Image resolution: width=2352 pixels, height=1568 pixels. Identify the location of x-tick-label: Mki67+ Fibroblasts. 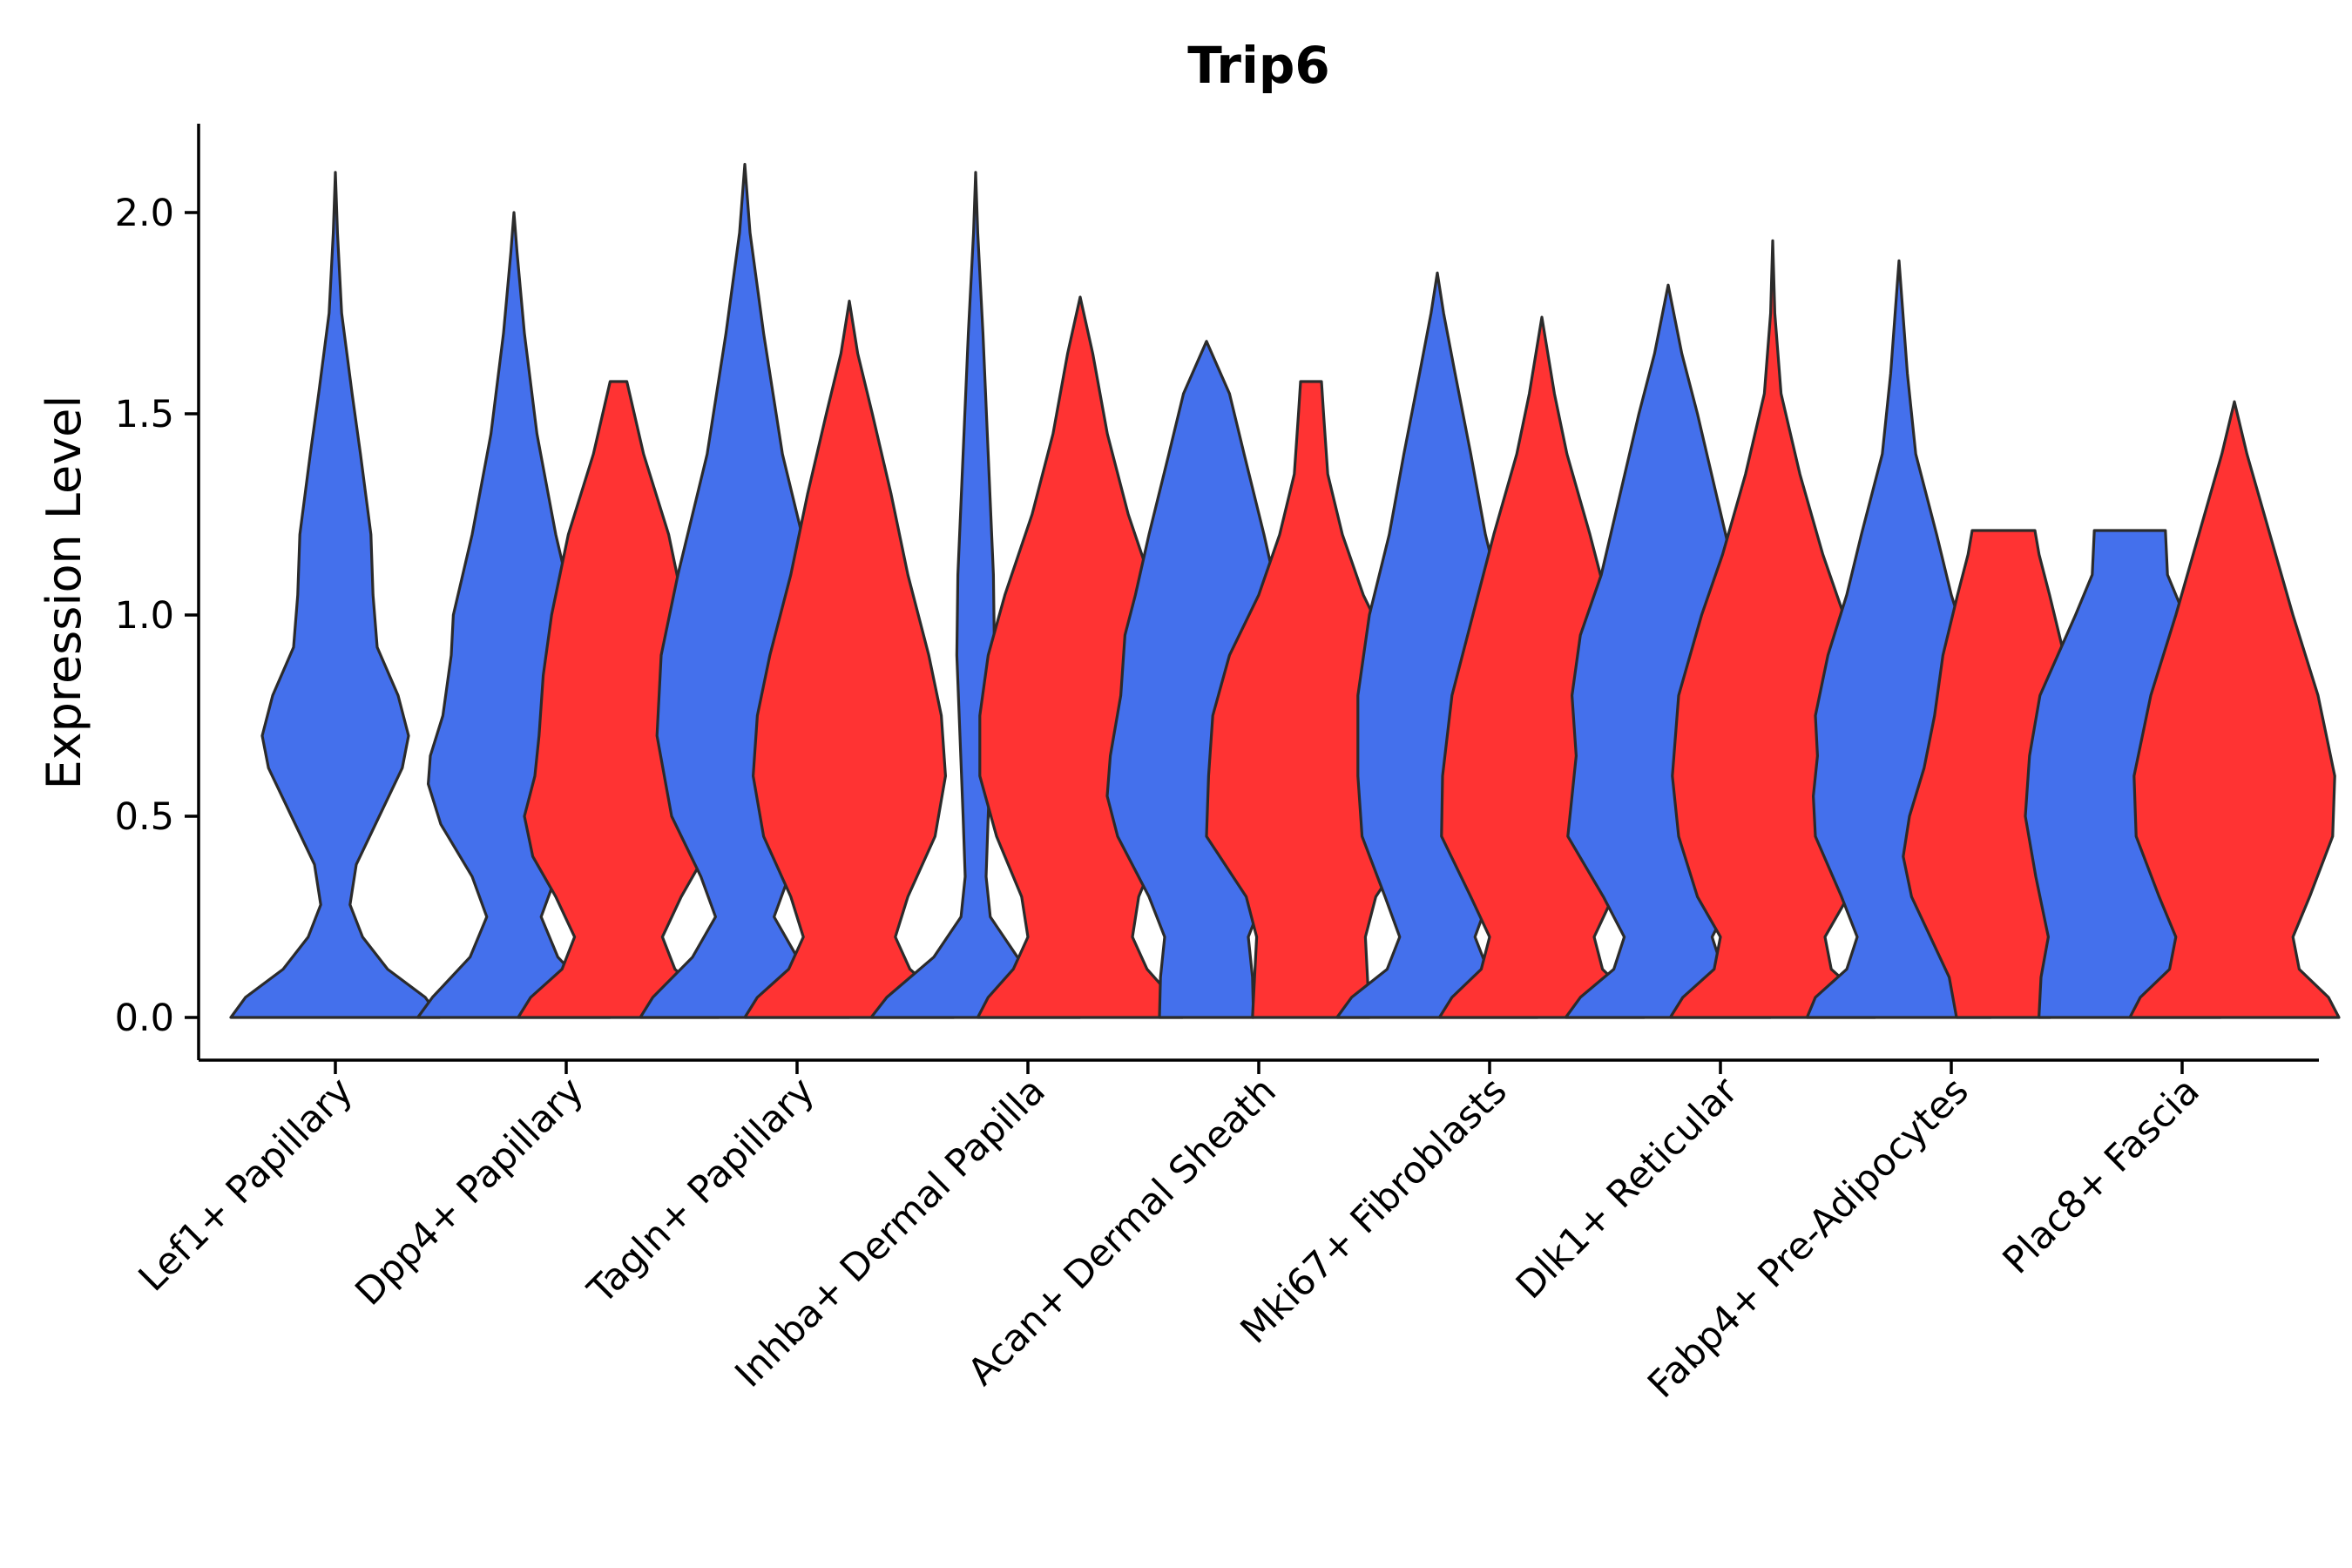
(1374, 1211).